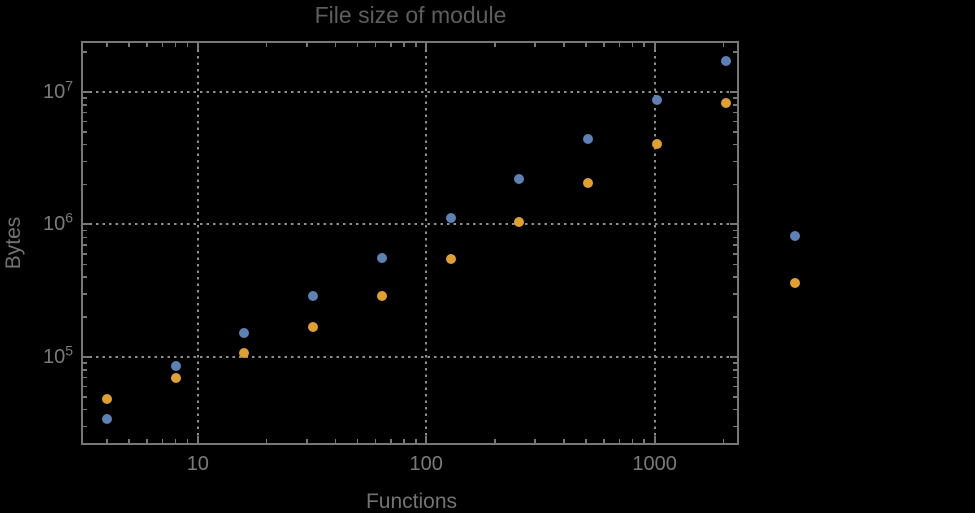 Image resolution: width=975 pixels, height=513 pixels. Describe the element at coordinates (426, 464) in the screenshot. I see `x-tick-label: 100` at that location.